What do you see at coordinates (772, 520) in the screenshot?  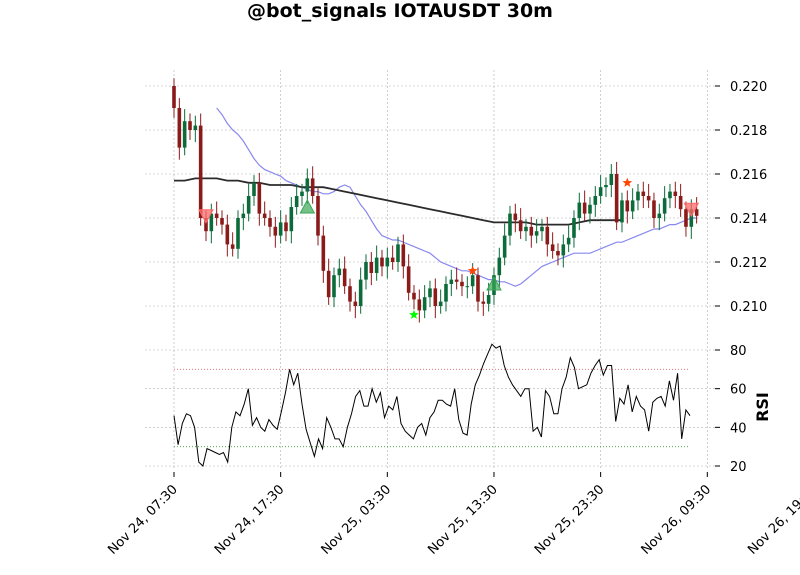 I see `x-tick-label: Nov 26, 19:30` at bounding box center [772, 520].